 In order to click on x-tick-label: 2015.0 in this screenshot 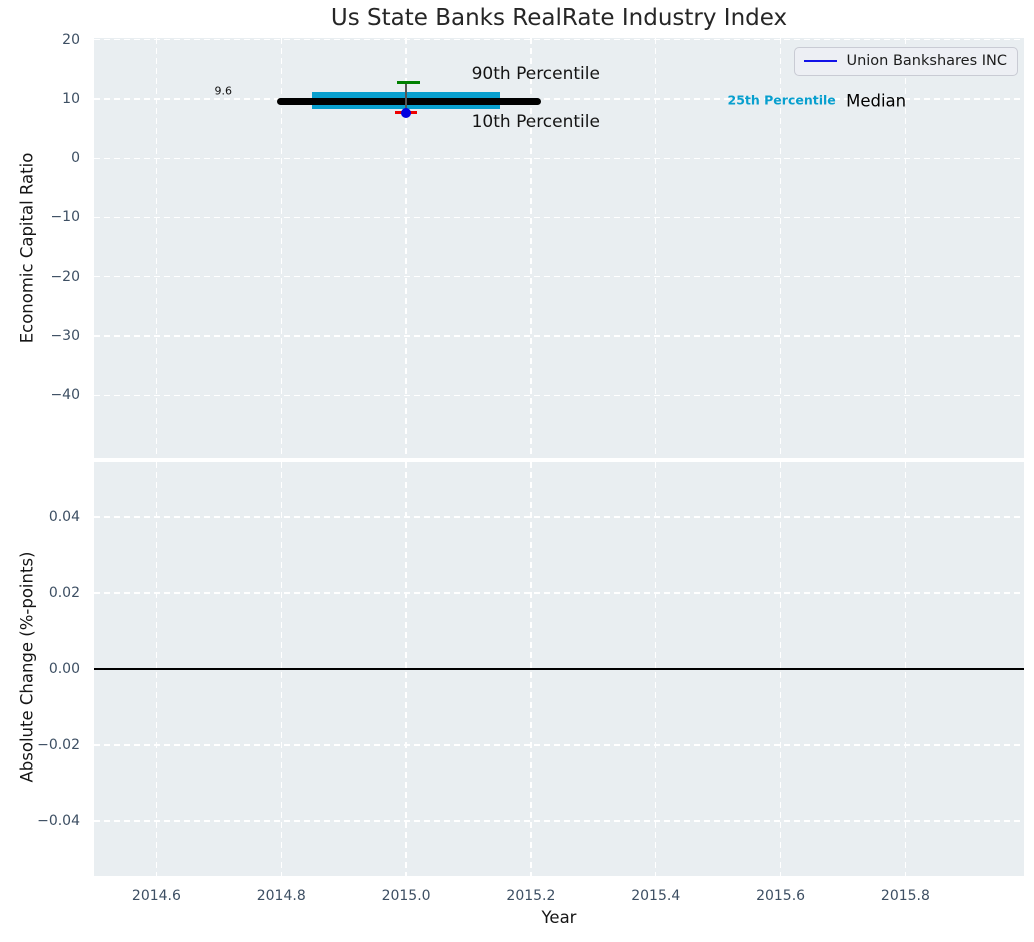, I will do `click(406, 896)`.